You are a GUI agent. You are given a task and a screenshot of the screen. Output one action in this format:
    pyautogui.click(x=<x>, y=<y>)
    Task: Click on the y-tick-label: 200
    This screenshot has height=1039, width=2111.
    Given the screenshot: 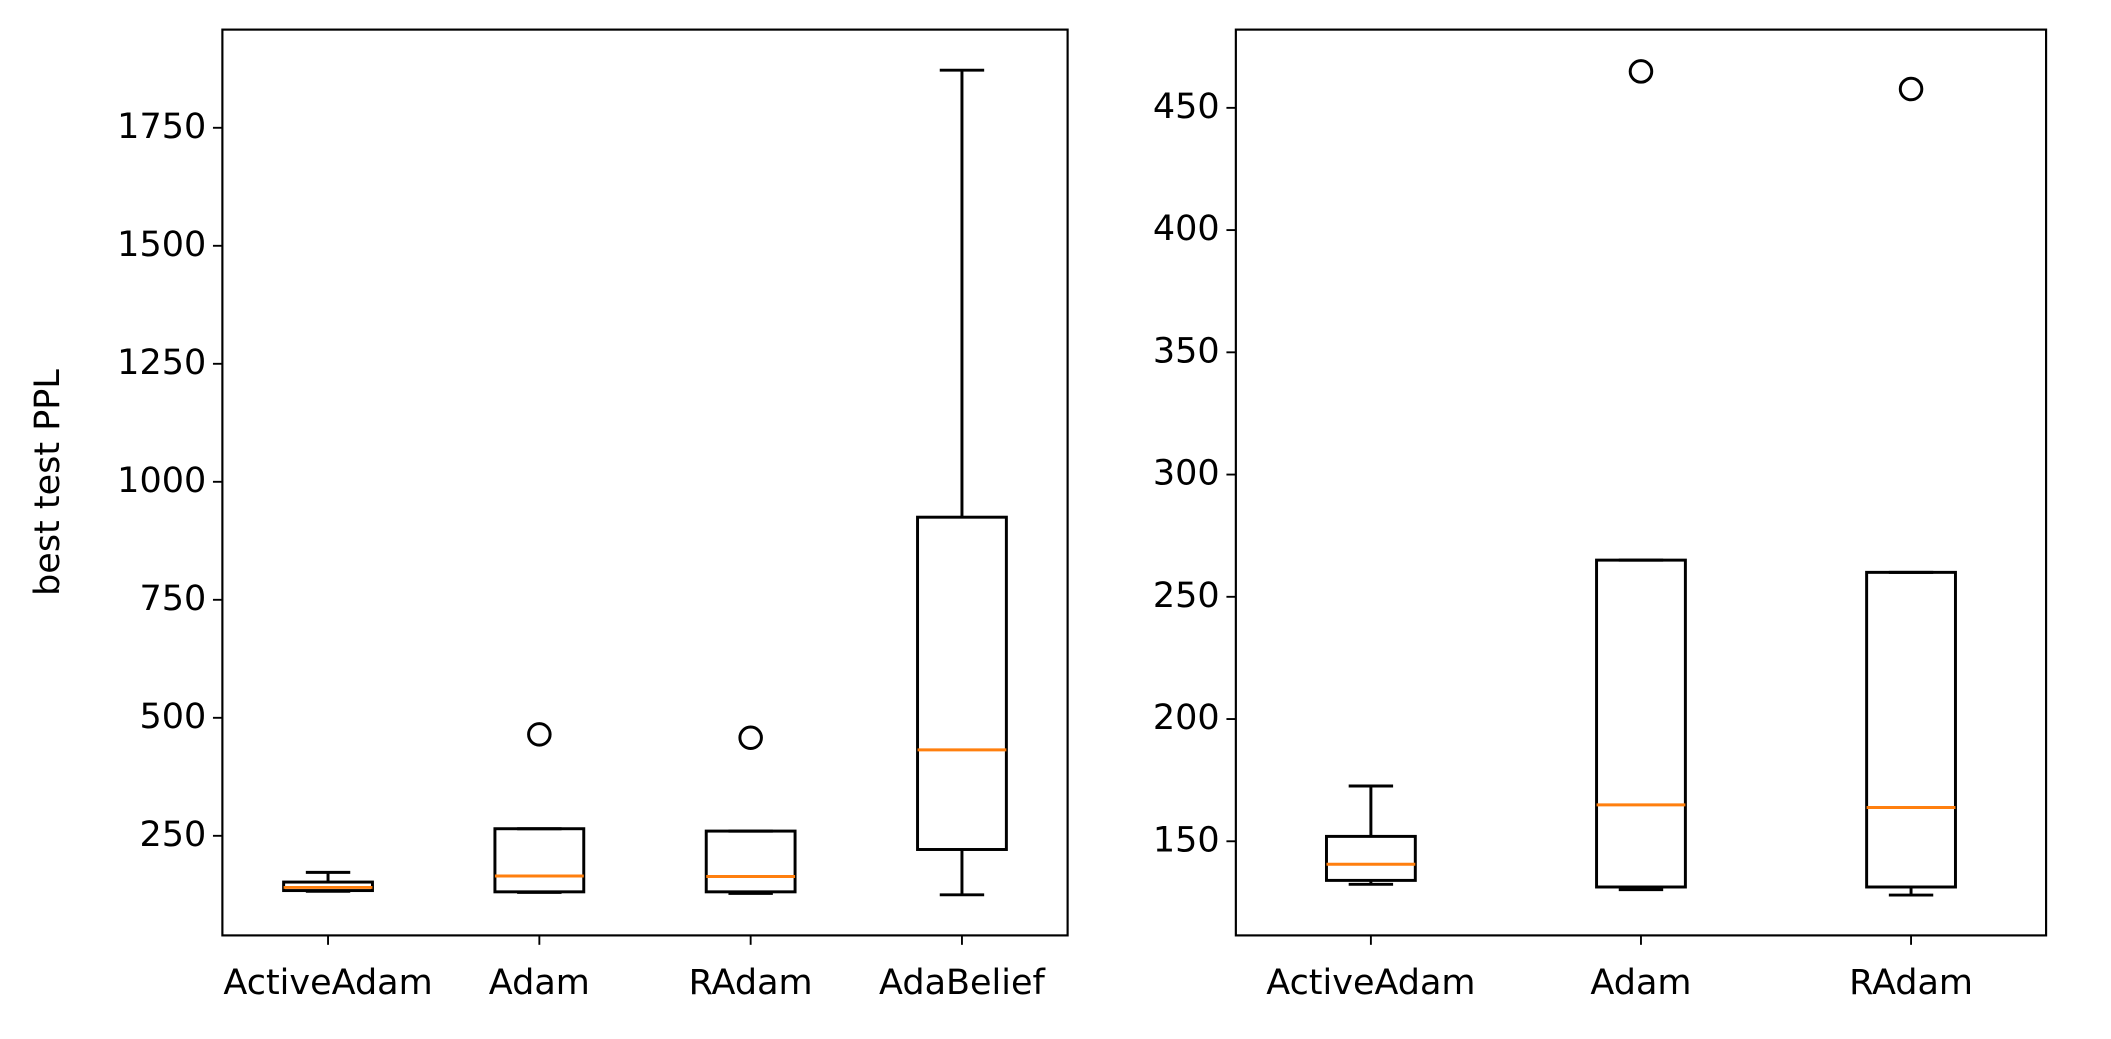 What is the action you would take?
    pyautogui.click(x=1186, y=718)
    